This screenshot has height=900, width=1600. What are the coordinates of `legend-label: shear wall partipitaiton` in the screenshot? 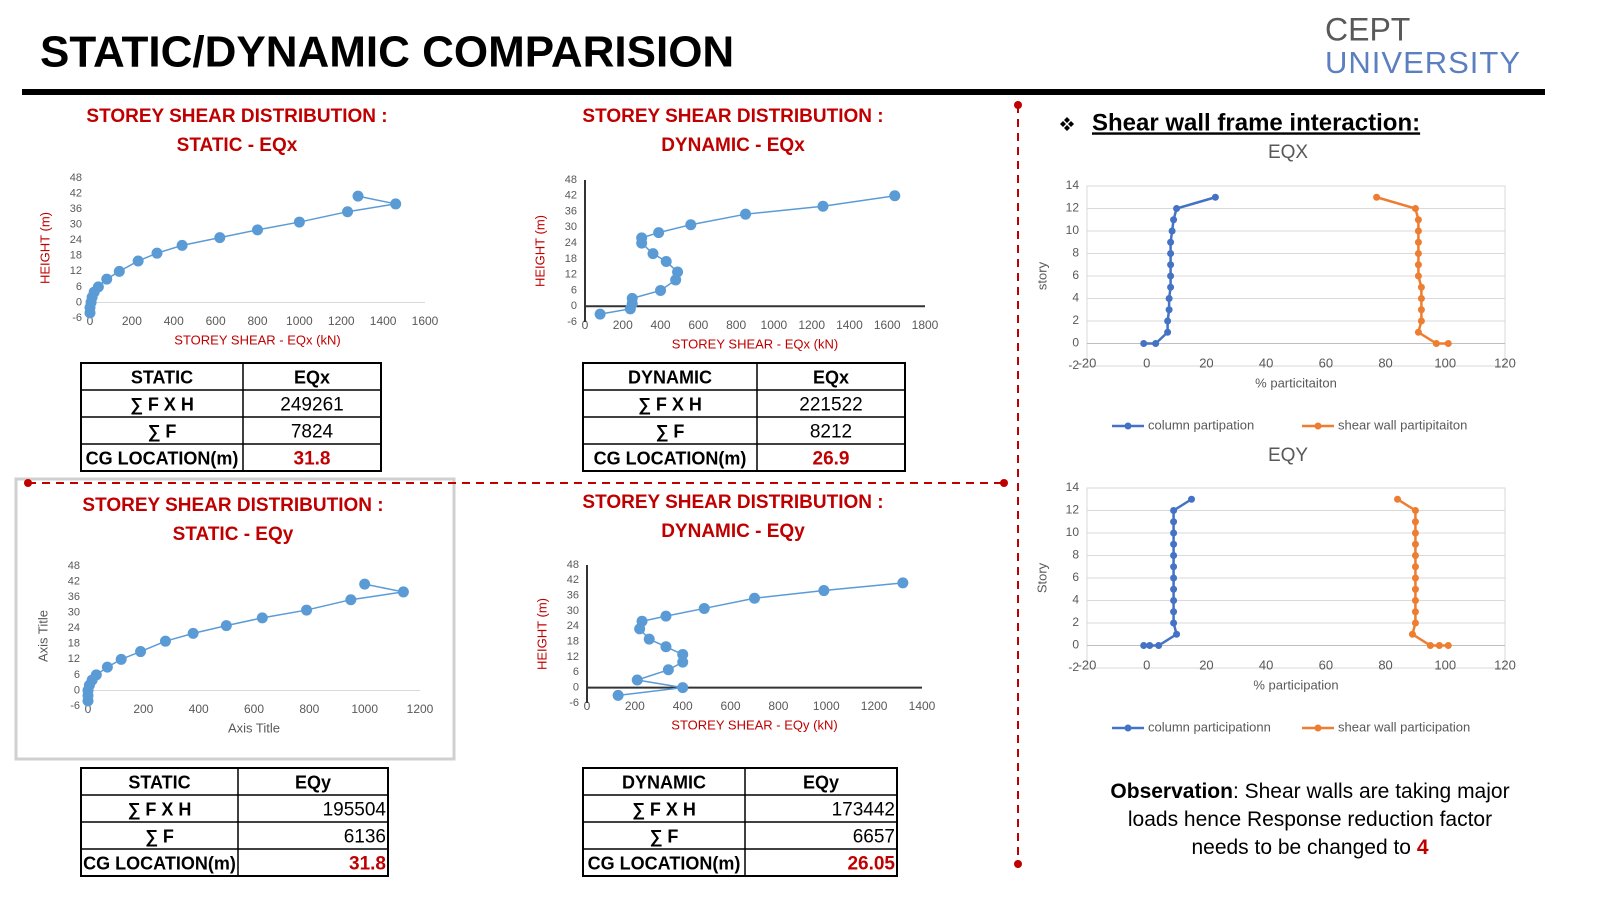 It's located at (1402, 424).